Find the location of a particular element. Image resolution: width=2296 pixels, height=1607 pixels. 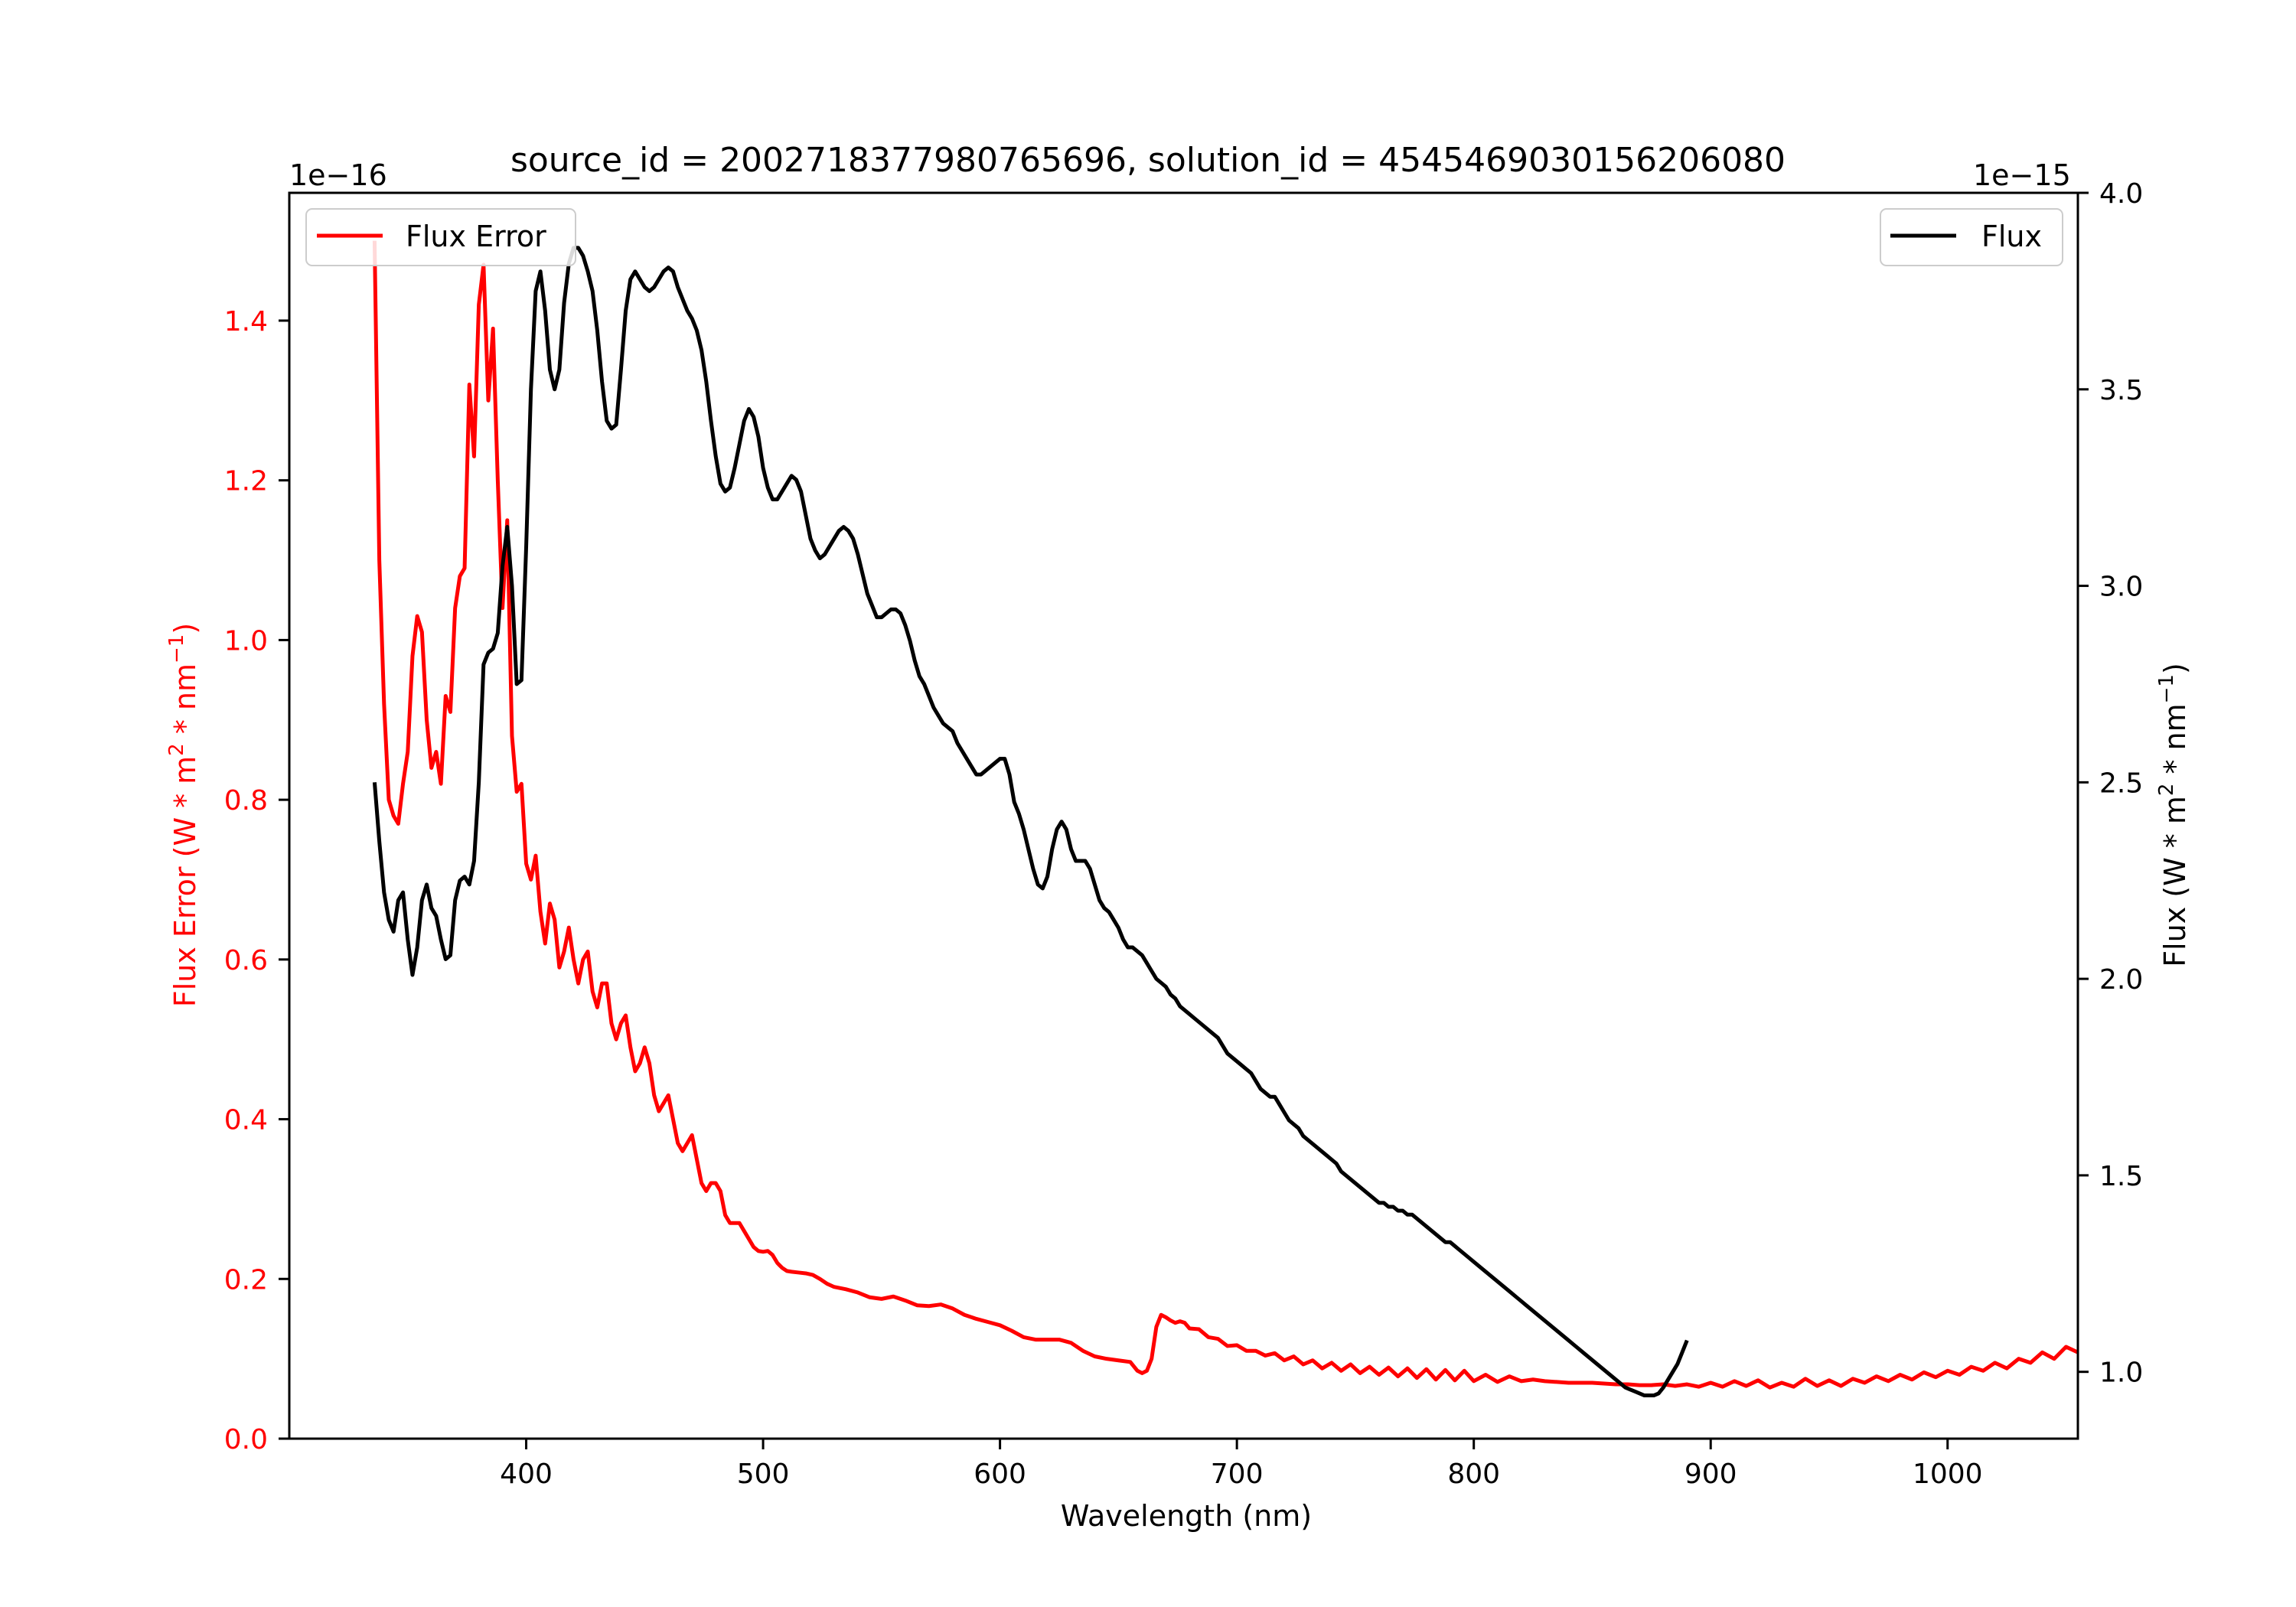

y-left-label-base: Flux Error (W * m is located at coordinates (185, 881).